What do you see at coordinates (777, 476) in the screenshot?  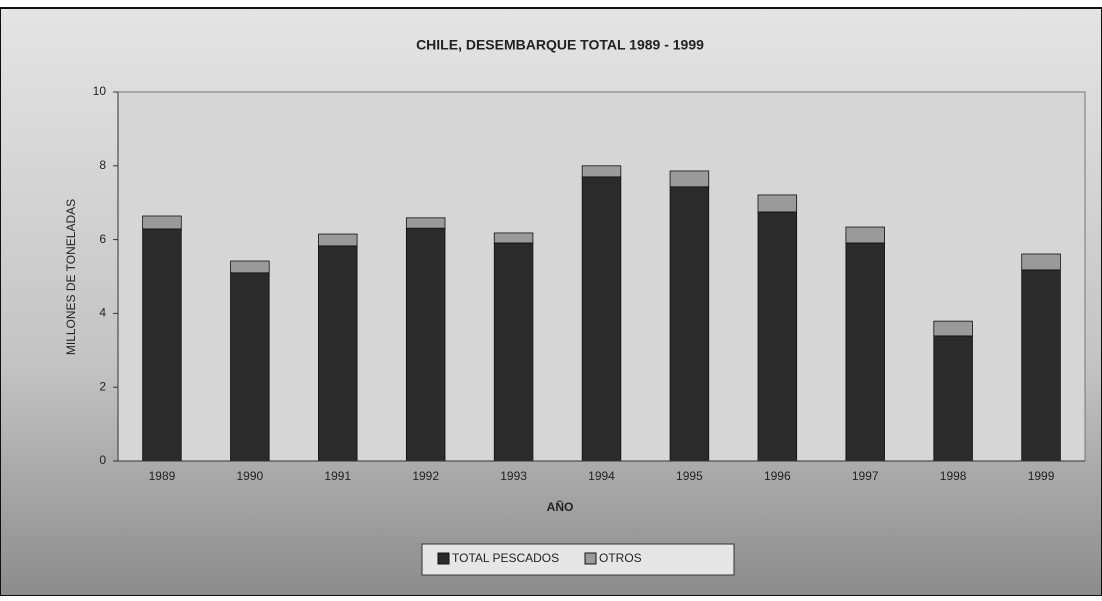 I see `x-tick-label: 1996` at bounding box center [777, 476].